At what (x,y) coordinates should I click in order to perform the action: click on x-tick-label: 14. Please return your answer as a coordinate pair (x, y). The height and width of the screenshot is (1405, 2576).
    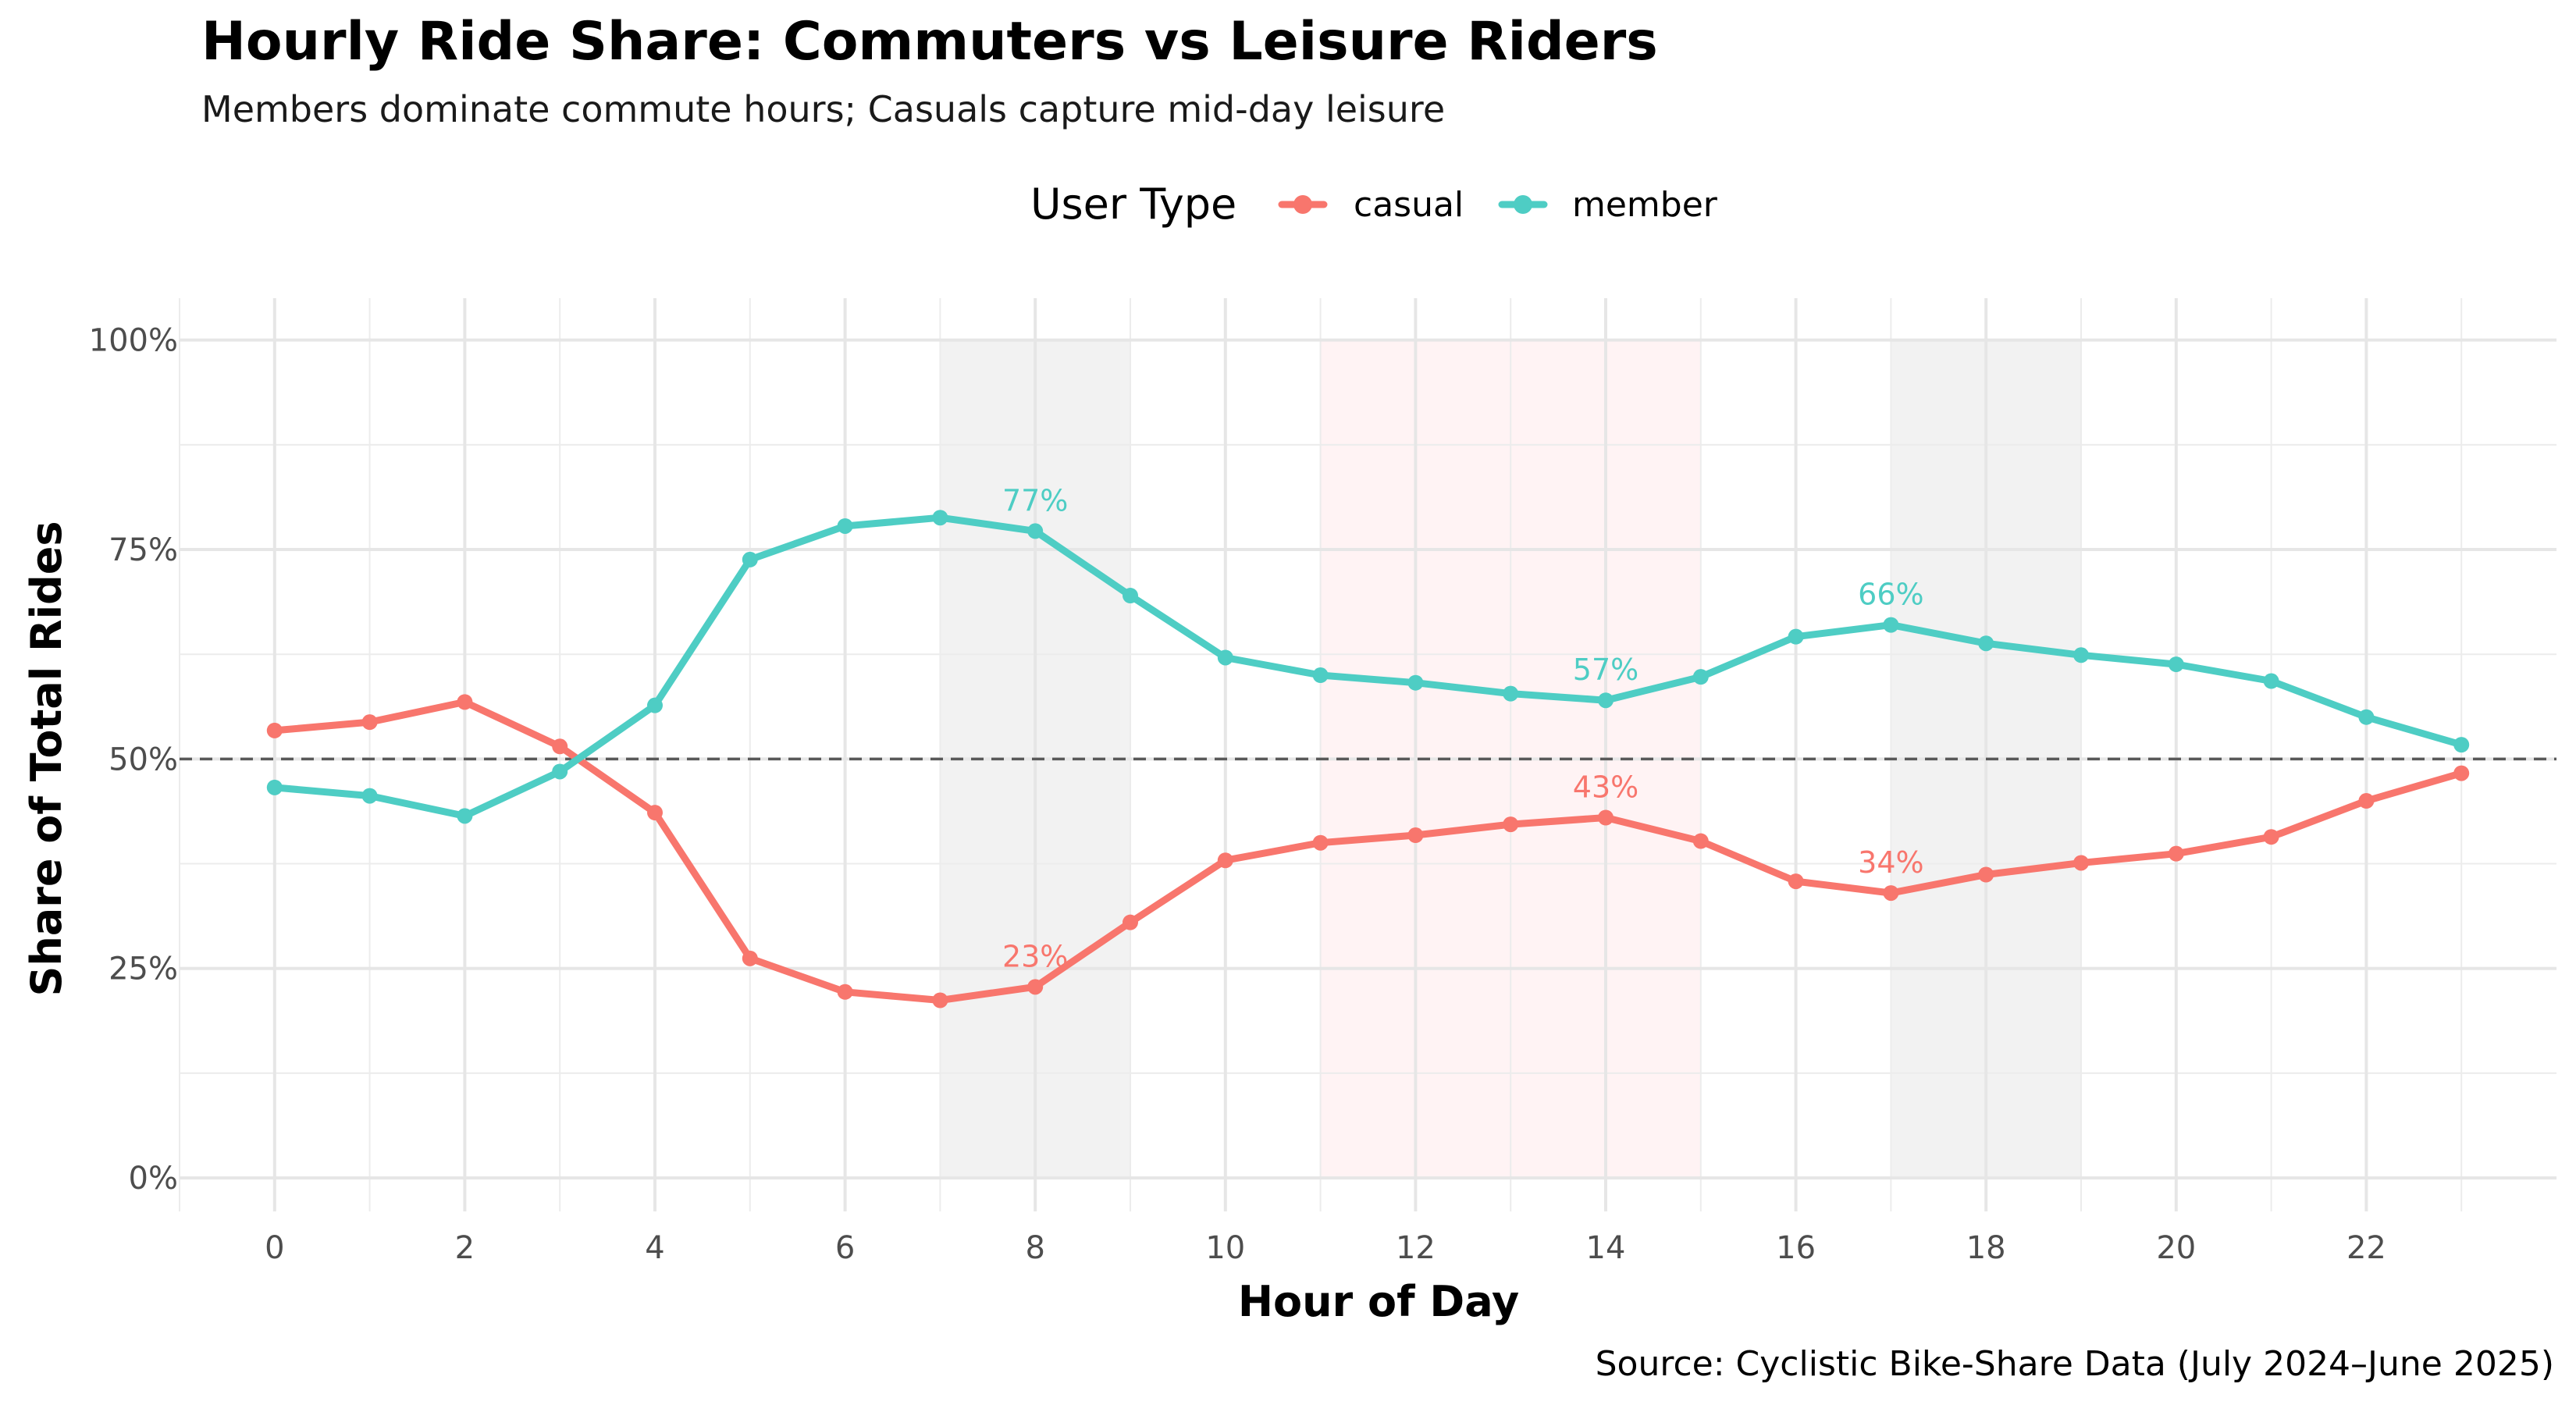
    Looking at the image, I should click on (1606, 1248).